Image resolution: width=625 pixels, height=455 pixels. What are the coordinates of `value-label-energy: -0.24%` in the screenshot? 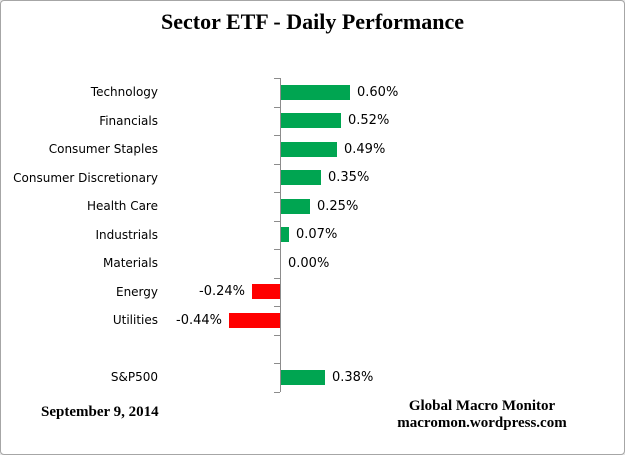 It's located at (222, 291).